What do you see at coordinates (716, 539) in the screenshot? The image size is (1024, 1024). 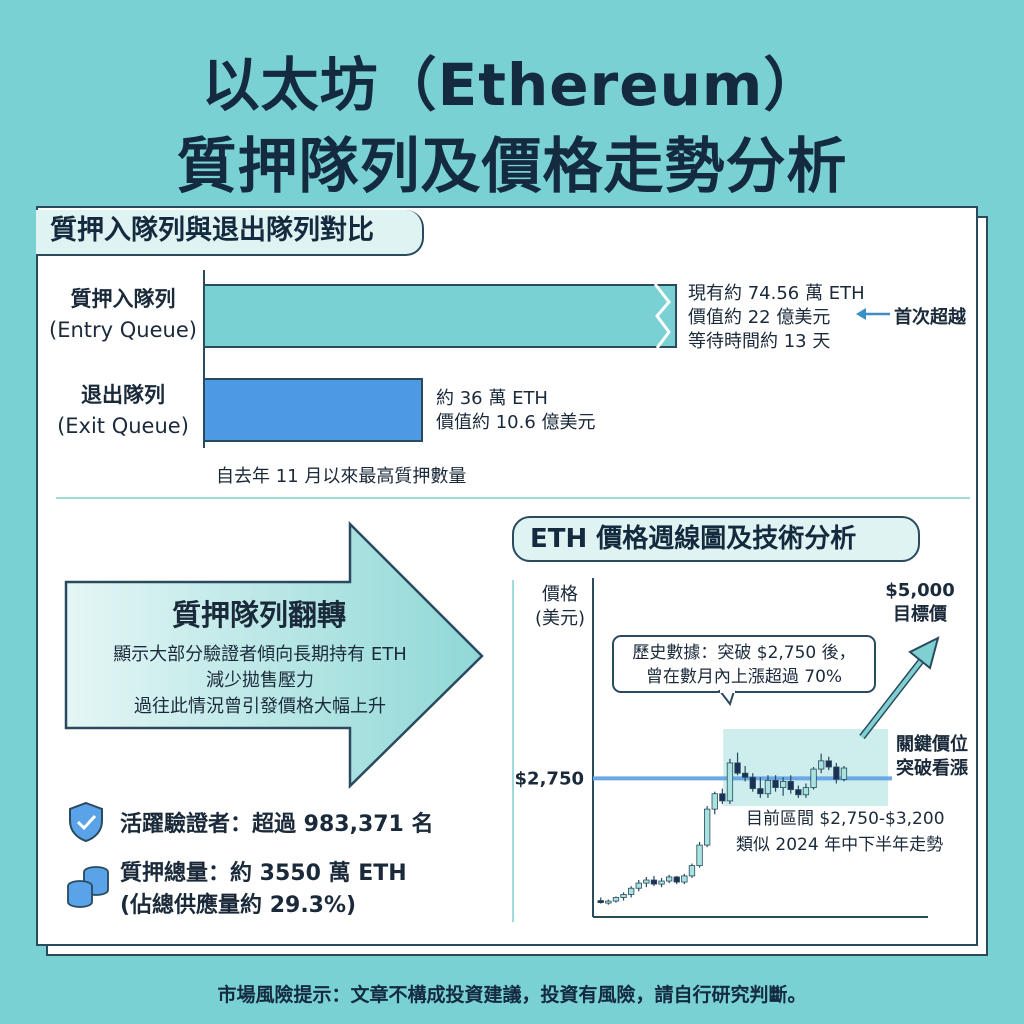 I see `chart-section-heading: ETH 價格週線圖及技術分析` at bounding box center [716, 539].